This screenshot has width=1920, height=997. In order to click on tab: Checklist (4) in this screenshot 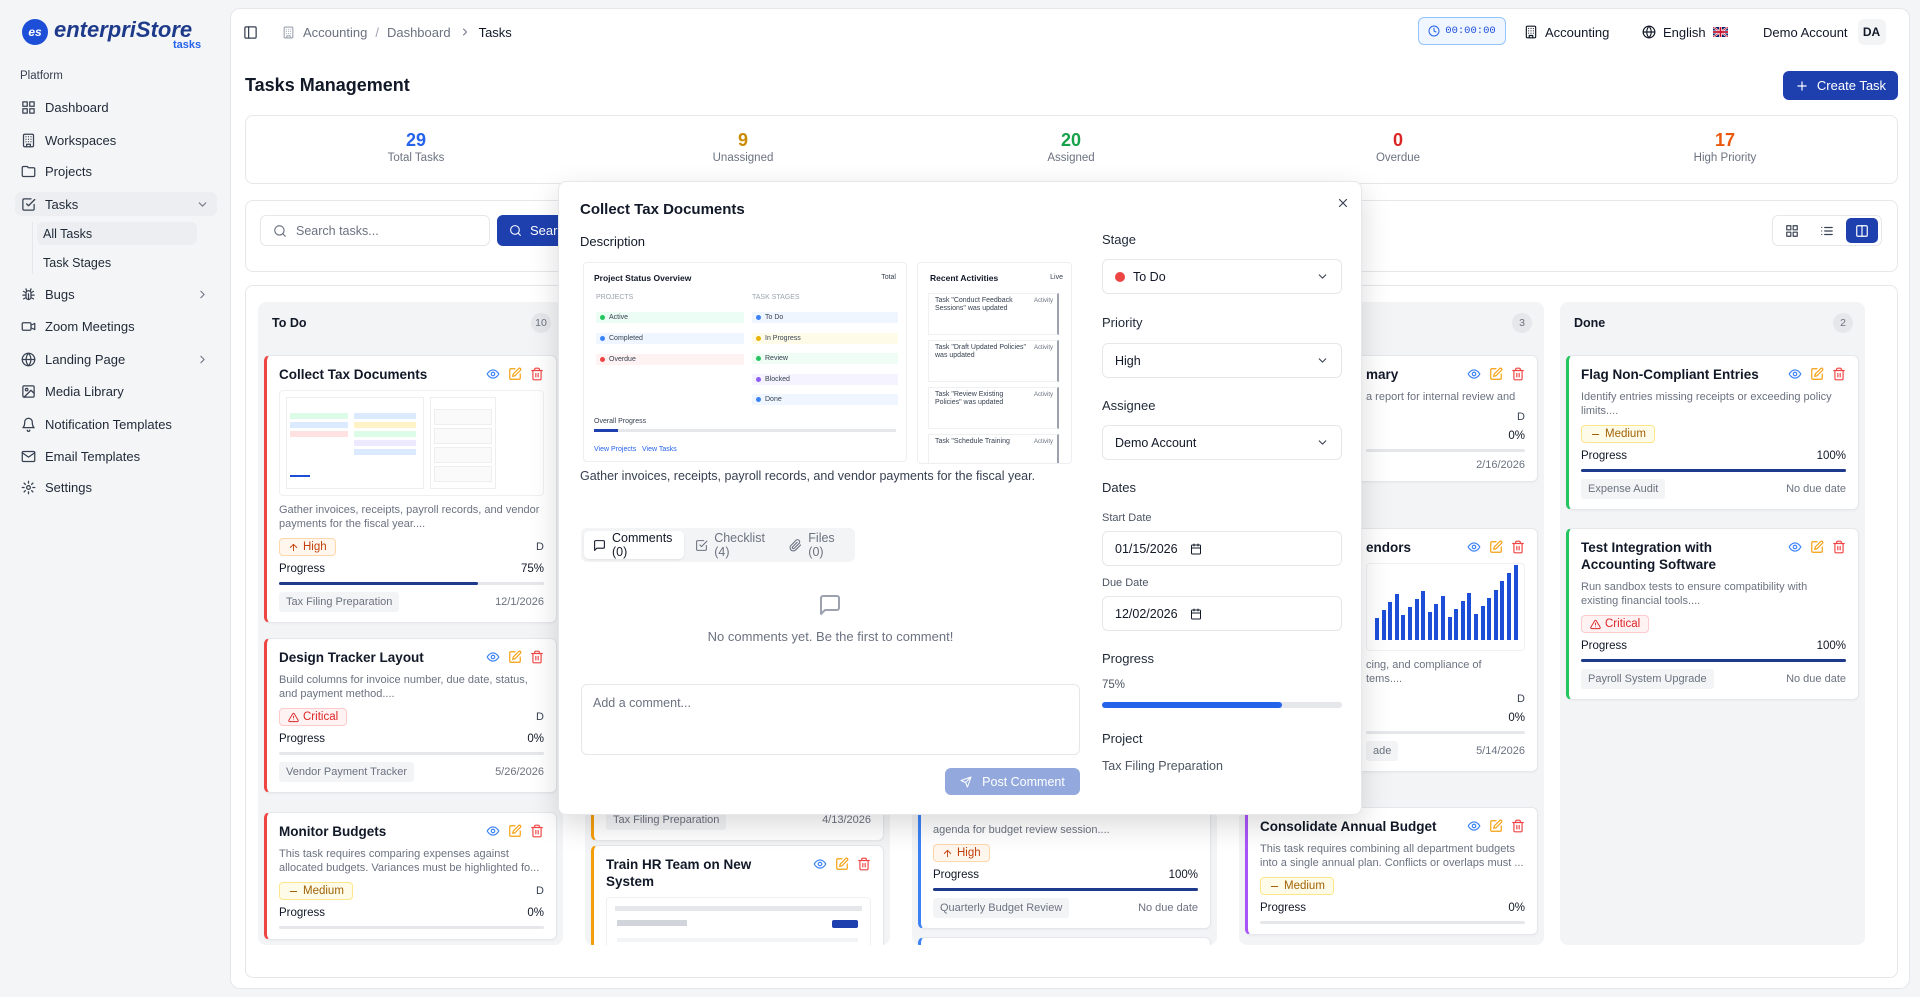, I will do `click(732, 545)`.